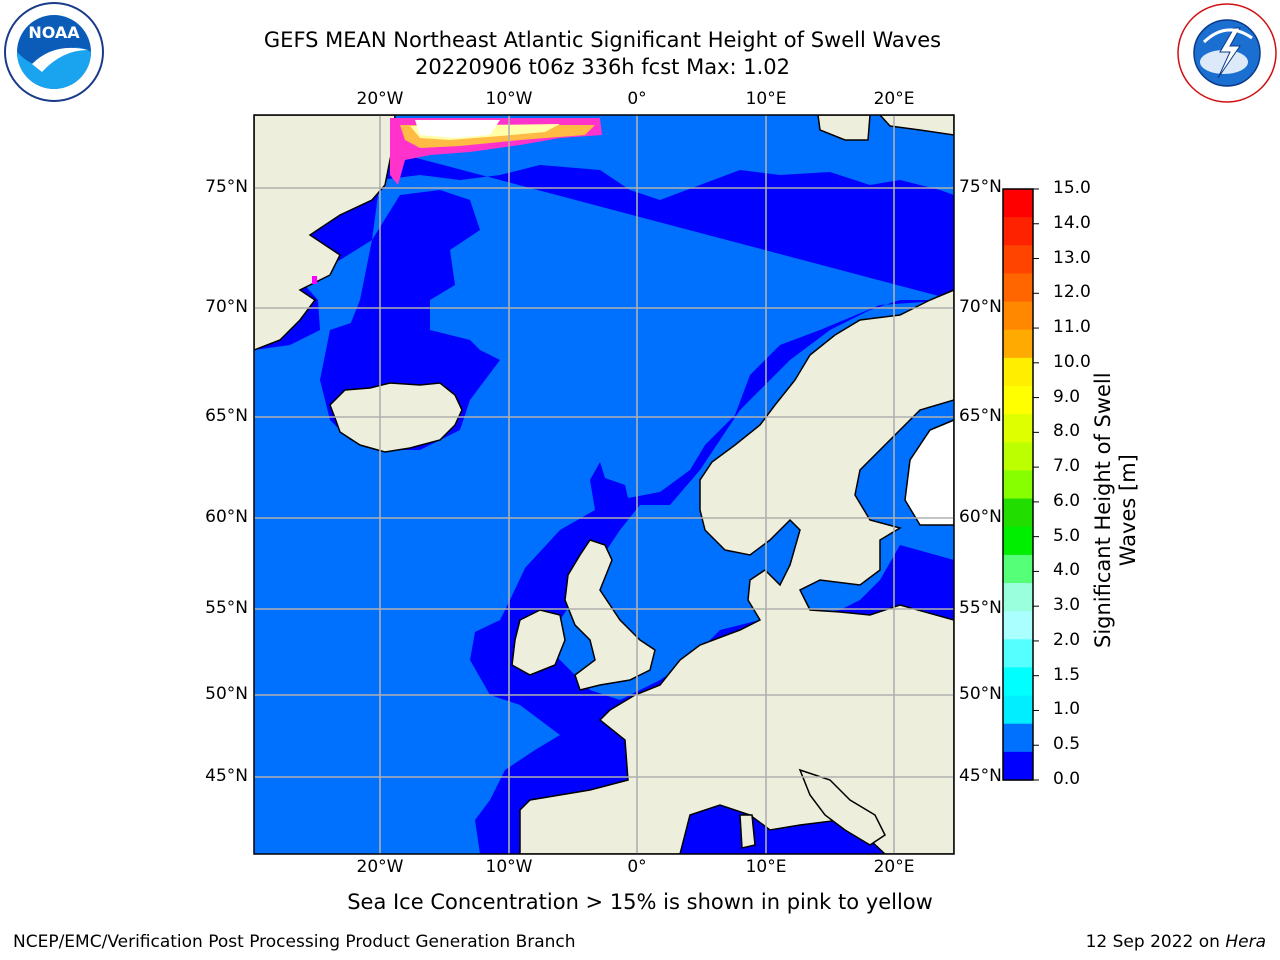 The height and width of the screenshot is (960, 1280). Describe the element at coordinates (1067, 570) in the screenshot. I see `colorbar-tick-label: 4.0` at that location.